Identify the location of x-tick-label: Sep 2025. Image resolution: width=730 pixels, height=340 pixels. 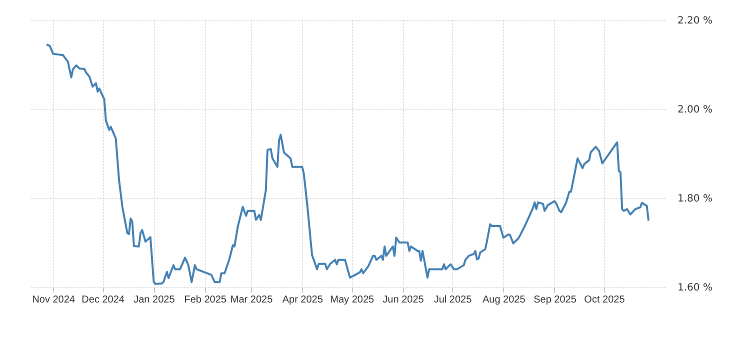
(555, 300).